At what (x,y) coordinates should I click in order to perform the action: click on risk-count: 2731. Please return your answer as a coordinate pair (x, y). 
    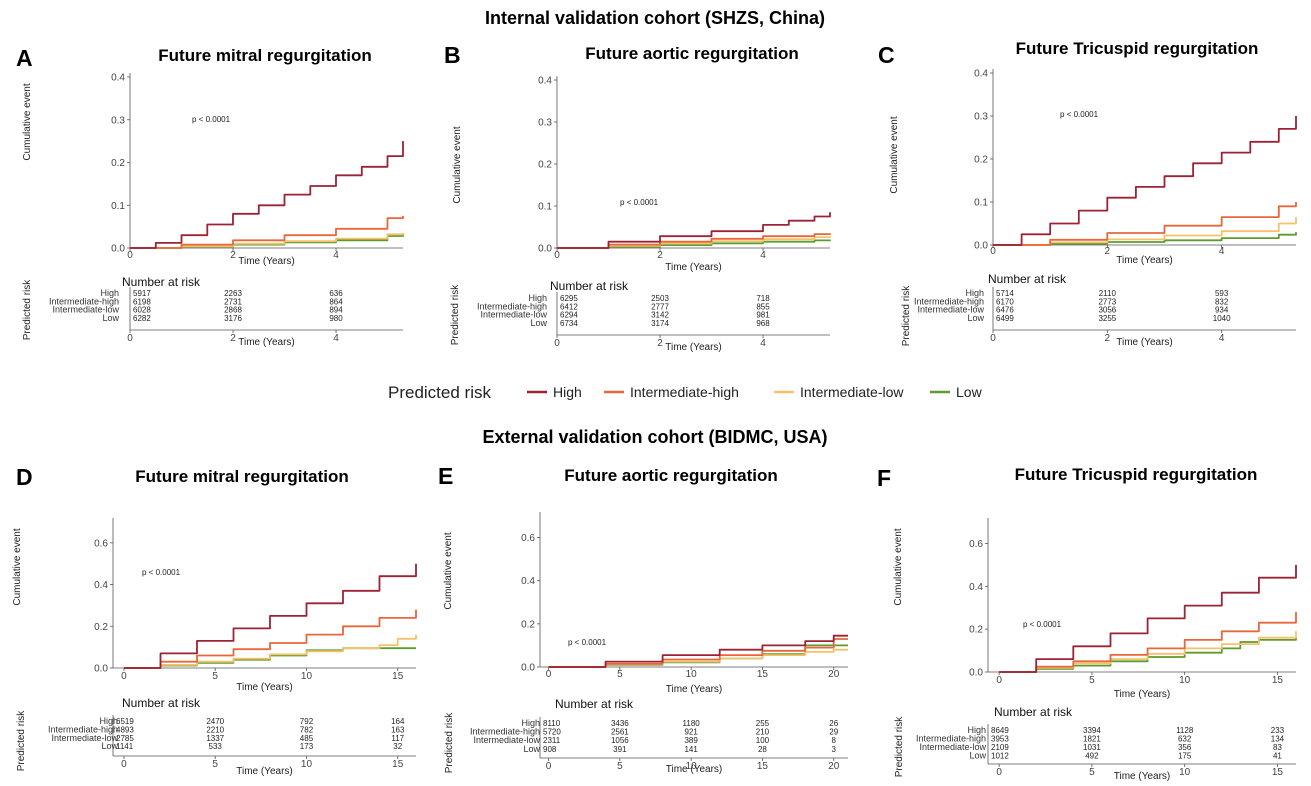
    Looking at the image, I should click on (233, 301).